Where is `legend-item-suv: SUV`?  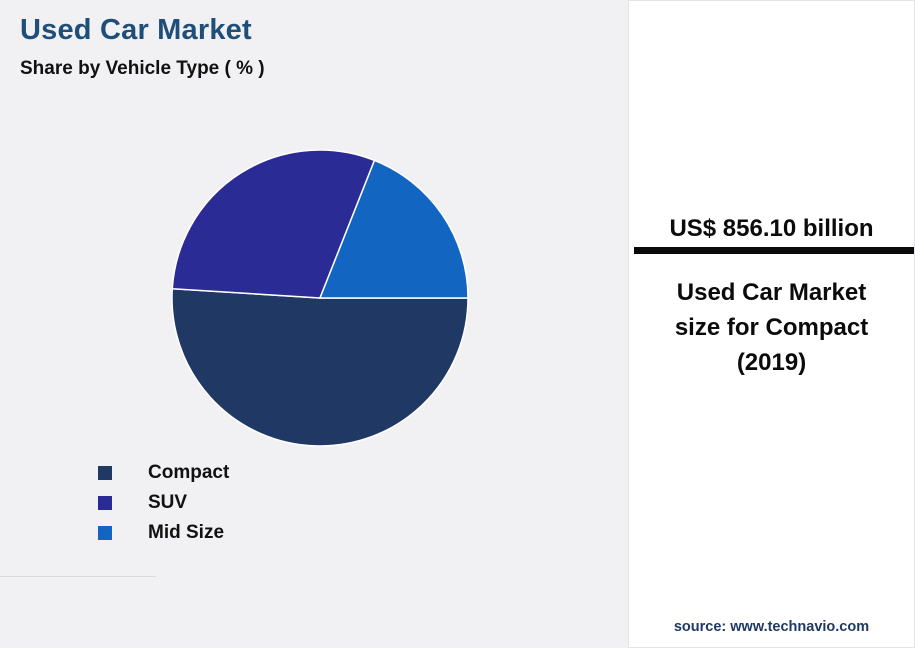 legend-item-suv: SUV is located at coordinates (163, 503).